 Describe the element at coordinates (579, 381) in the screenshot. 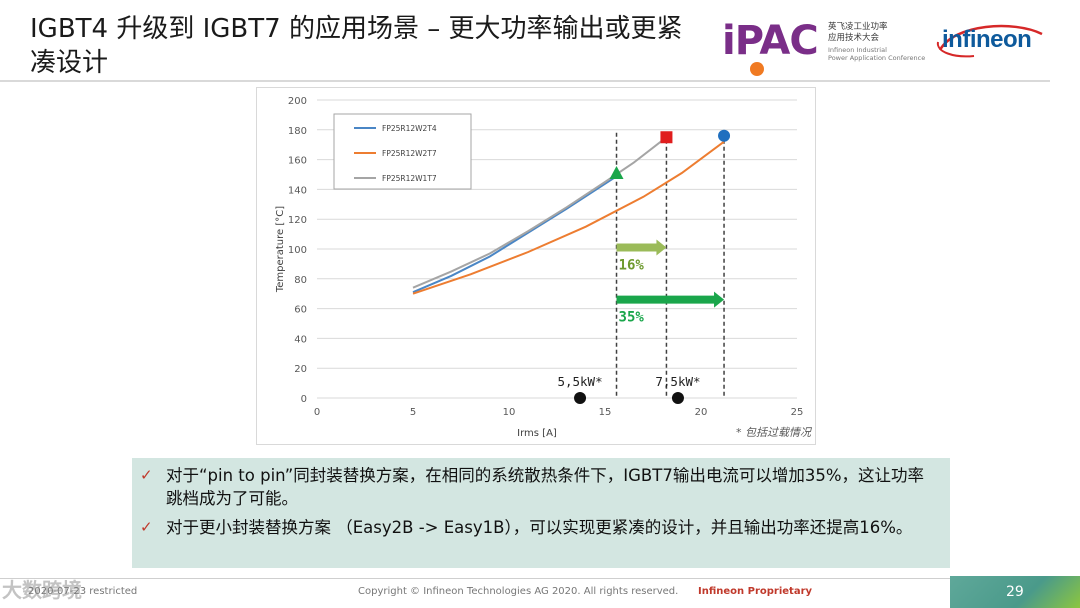

I see `power-point-label: 5,5kW*` at that location.